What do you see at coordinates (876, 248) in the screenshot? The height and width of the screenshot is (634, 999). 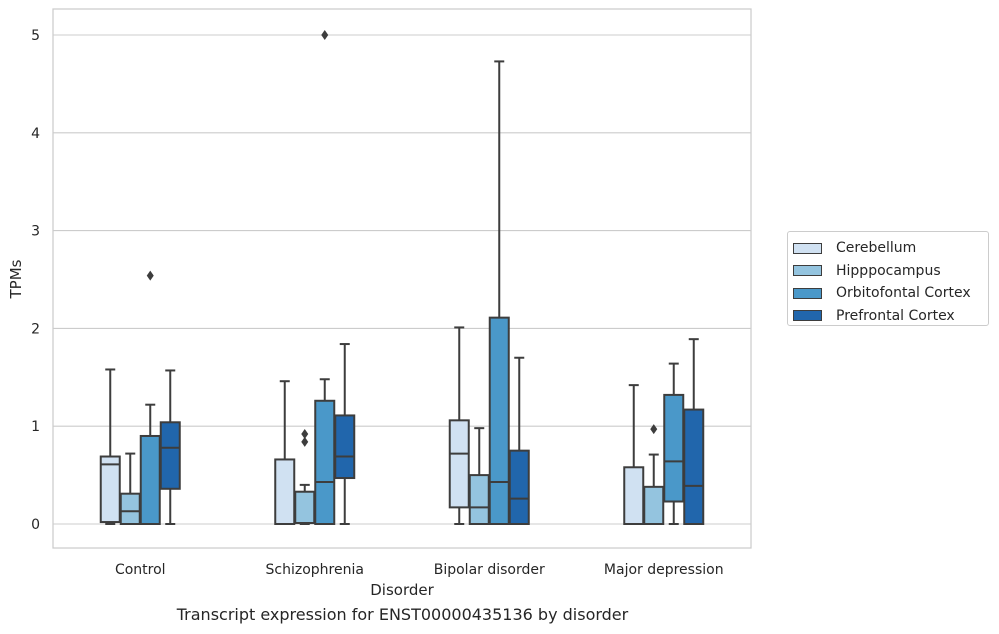 I see `legend-label: Cerebellum` at bounding box center [876, 248].